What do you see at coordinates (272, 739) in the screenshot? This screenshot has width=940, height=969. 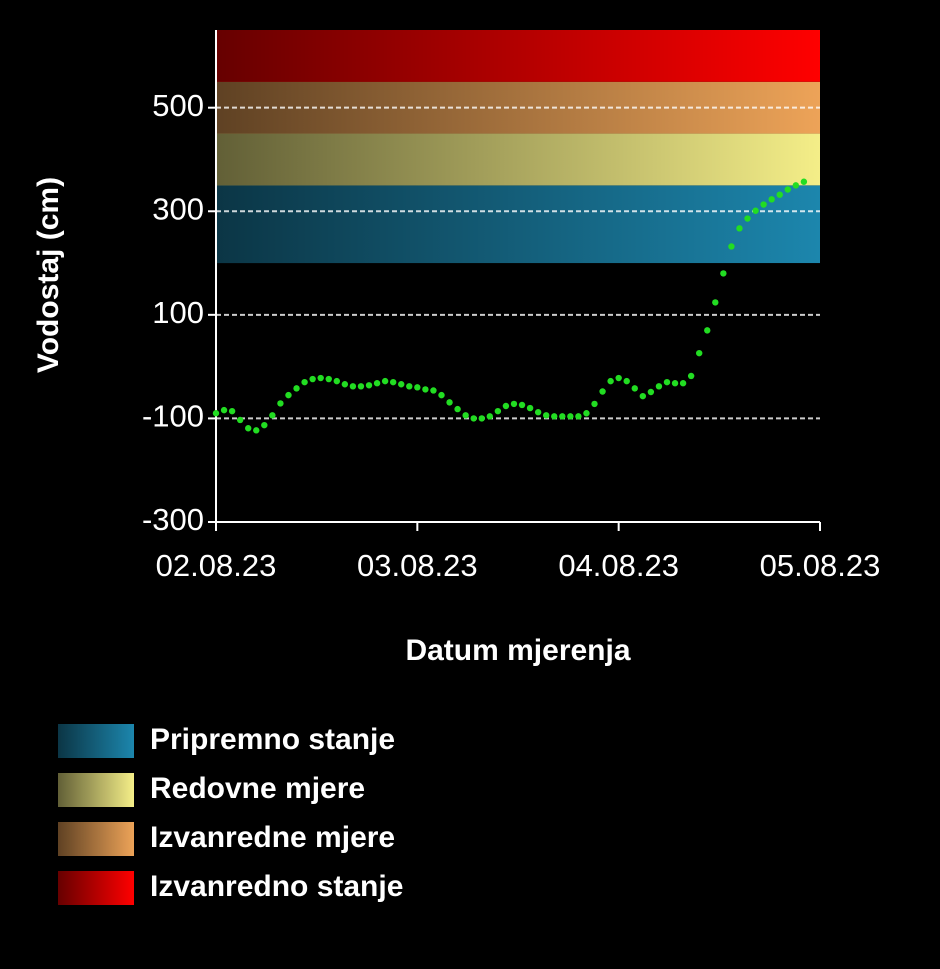 I see `legend-label: Pripremno stanje` at bounding box center [272, 739].